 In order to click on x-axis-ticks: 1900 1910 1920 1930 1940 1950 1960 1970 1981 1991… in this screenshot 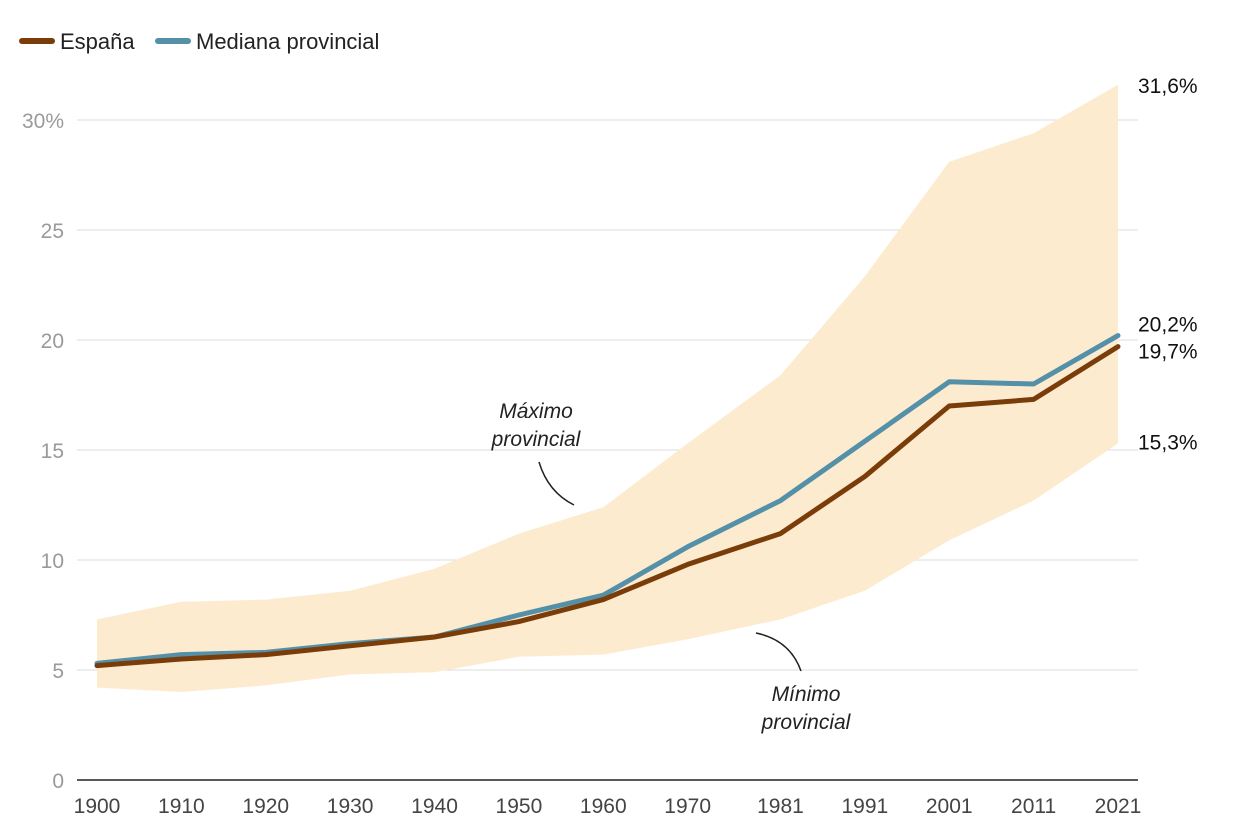, I will do `click(608, 806)`.